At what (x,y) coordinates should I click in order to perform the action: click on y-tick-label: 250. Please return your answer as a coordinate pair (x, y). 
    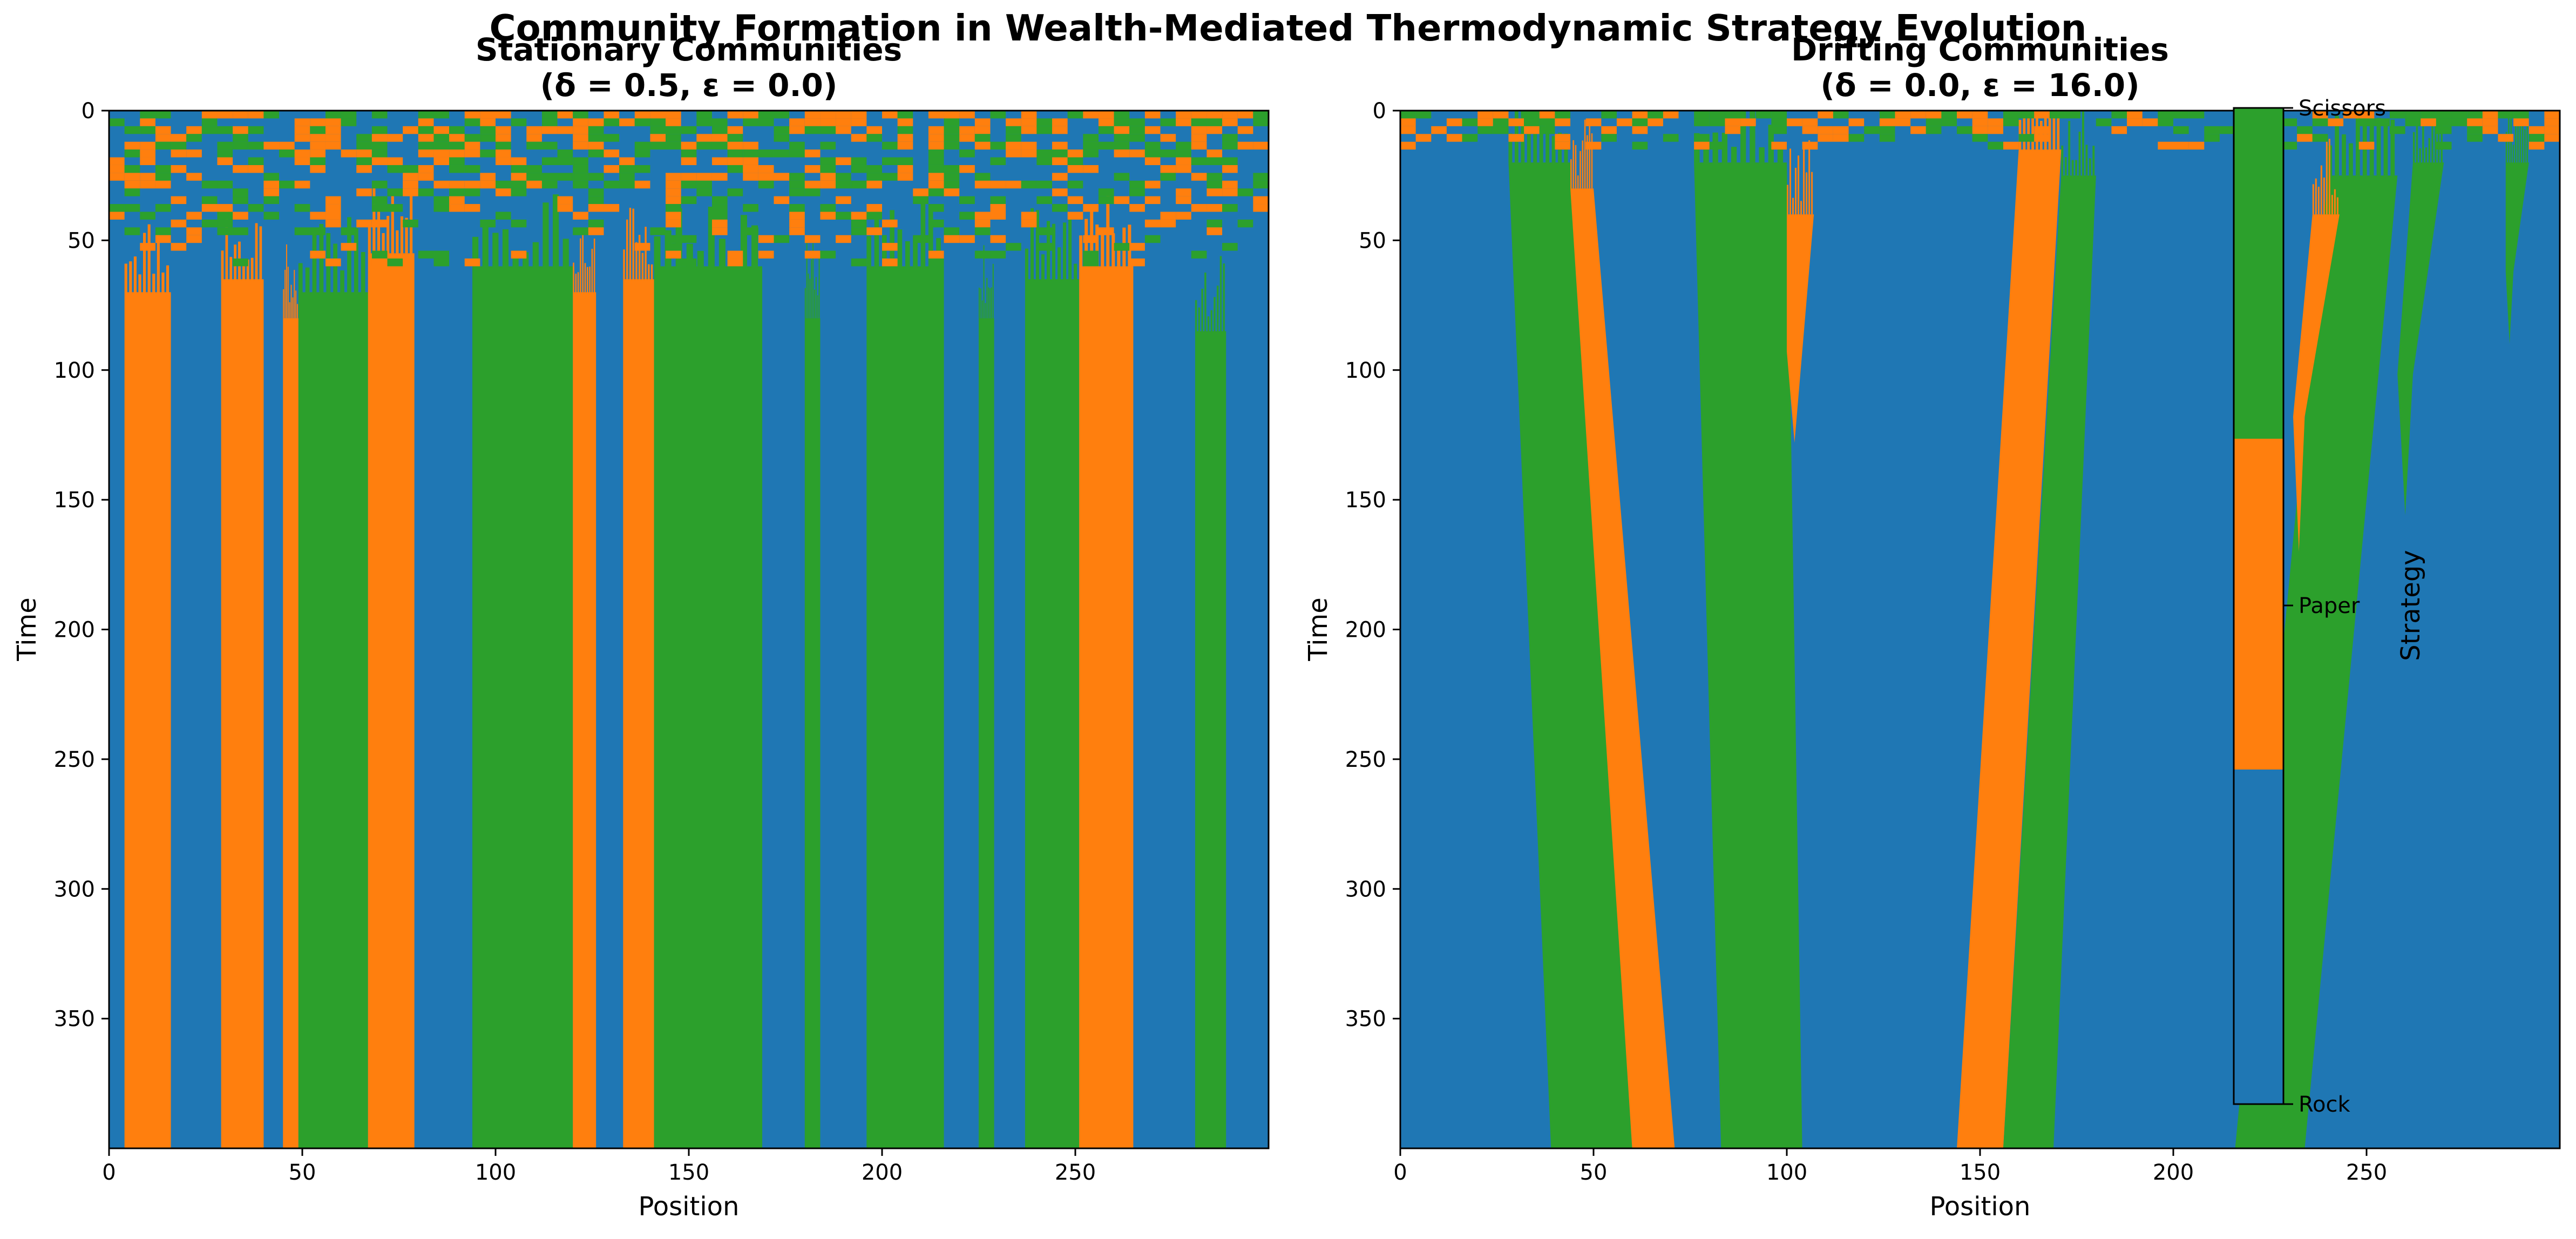
    Looking at the image, I should click on (74, 759).